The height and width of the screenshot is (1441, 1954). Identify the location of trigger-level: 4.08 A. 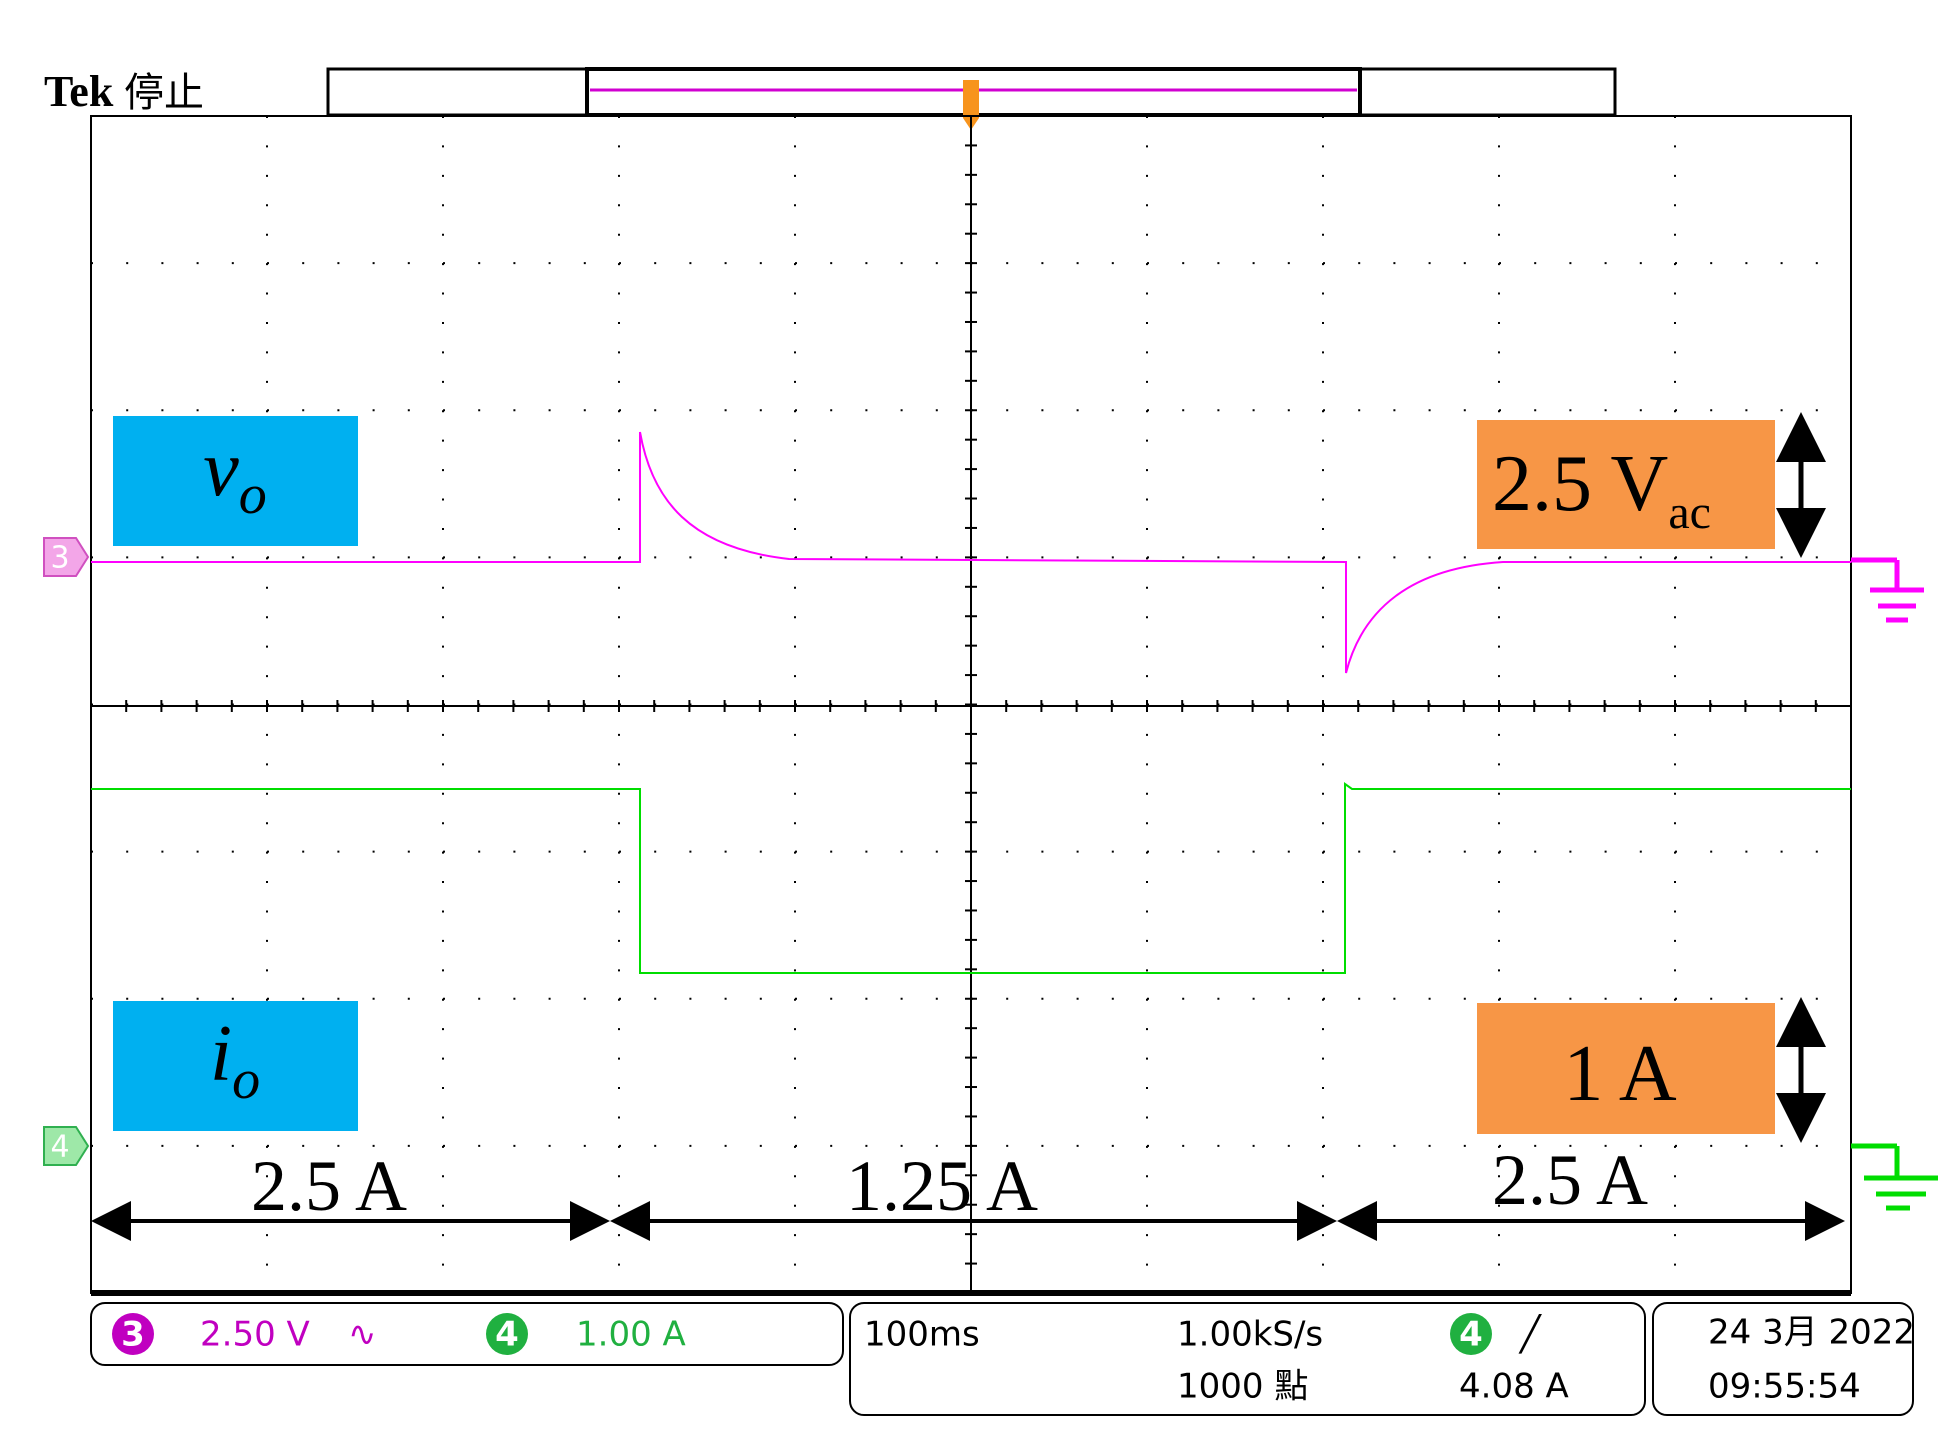
(1514, 1387).